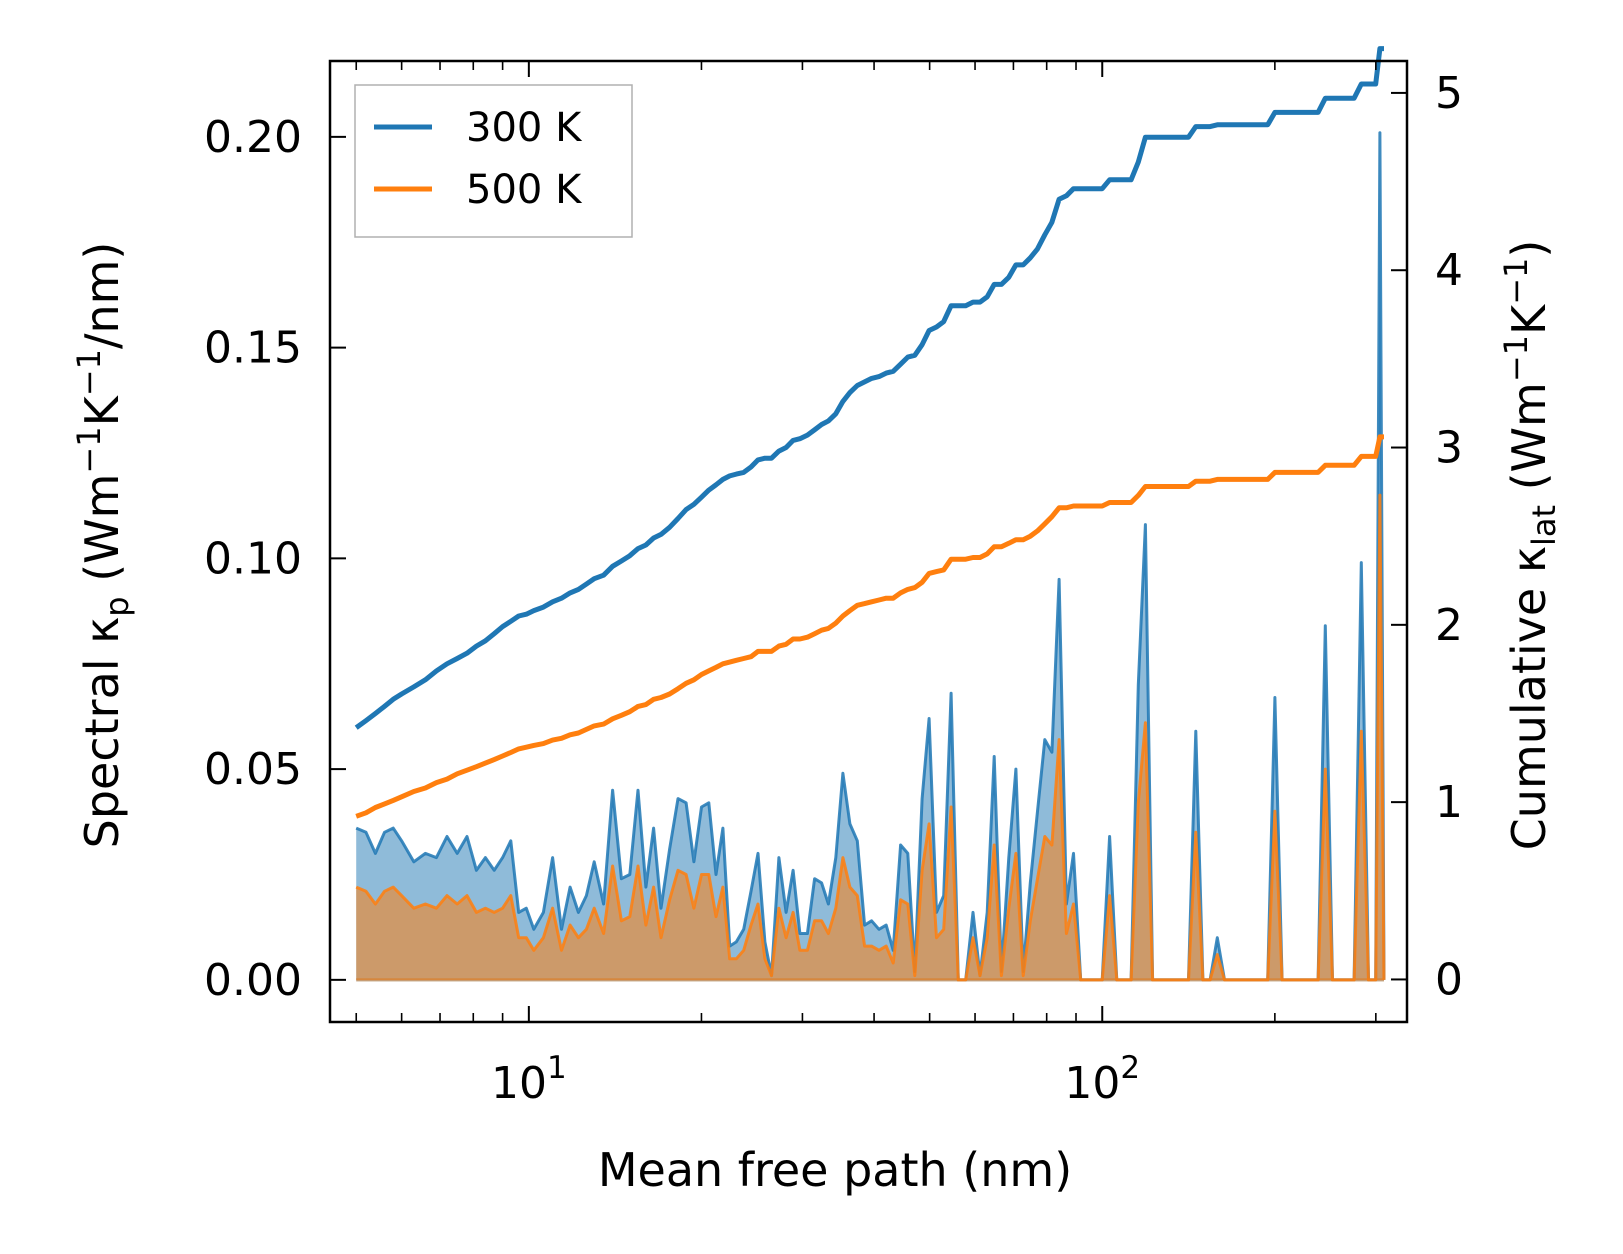  Describe the element at coordinates (1449, 448) in the screenshot. I see `y-right-tick-label: 3` at that location.